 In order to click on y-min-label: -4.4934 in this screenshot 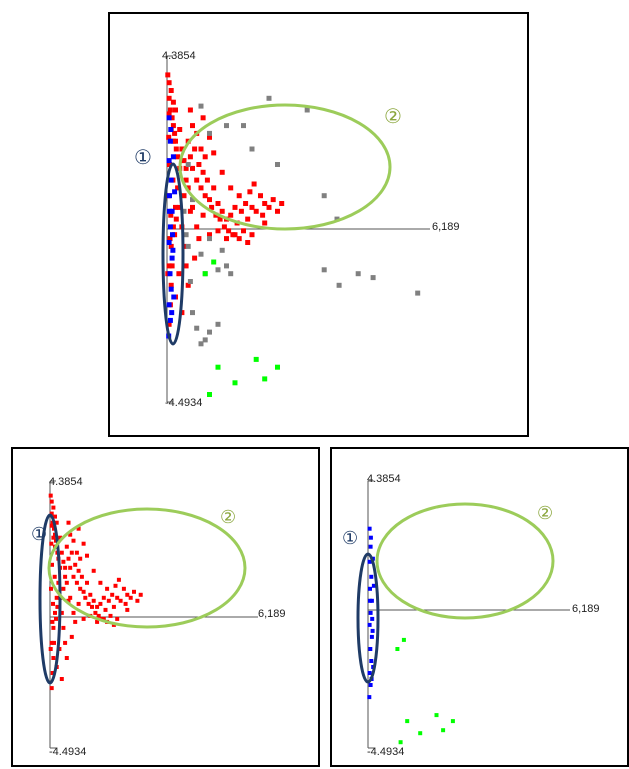, I will do `click(67, 752)`.